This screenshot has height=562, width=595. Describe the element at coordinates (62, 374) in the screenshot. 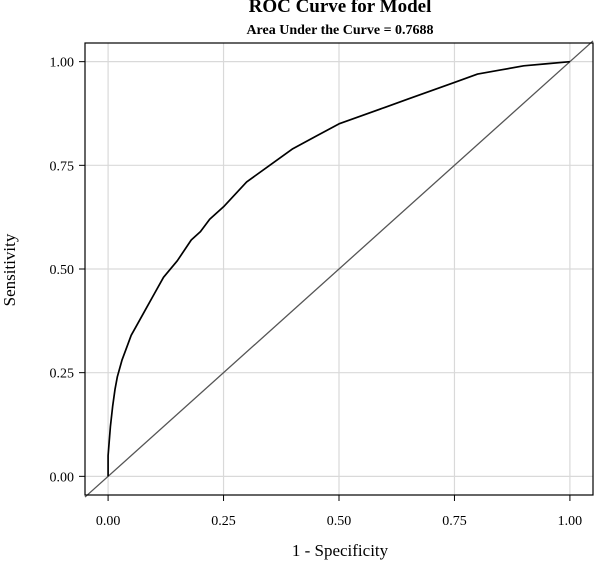

I see `y-tick-label: 0.25` at that location.